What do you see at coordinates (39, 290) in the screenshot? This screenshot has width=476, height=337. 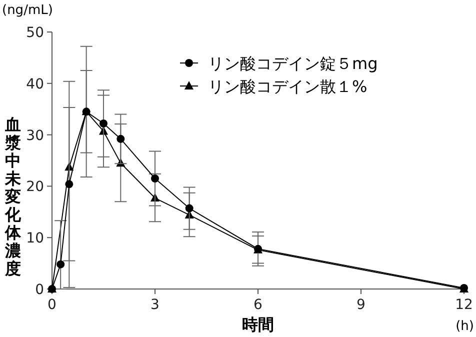 I see `y-tick-label: 0` at bounding box center [39, 290].